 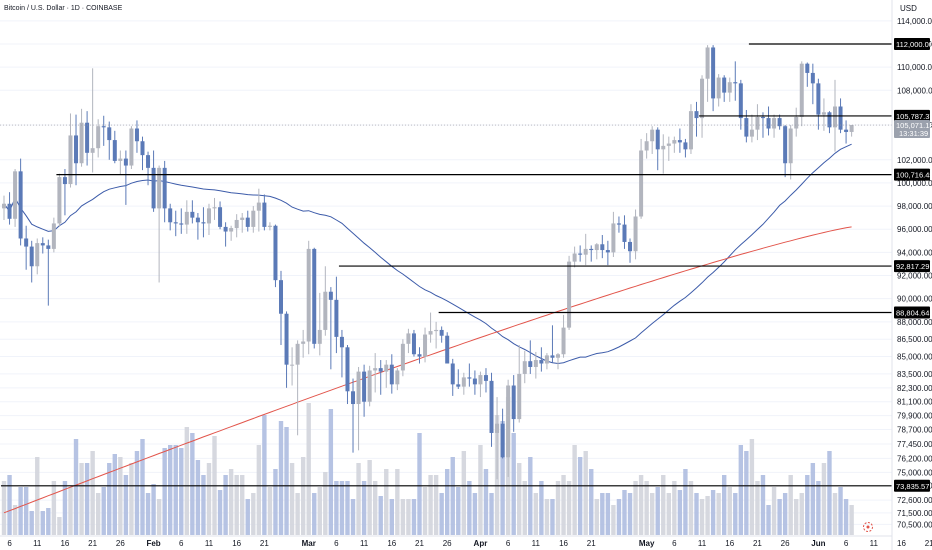 I want to click on level-tag-label: 112,000.00, so click(x=914, y=44).